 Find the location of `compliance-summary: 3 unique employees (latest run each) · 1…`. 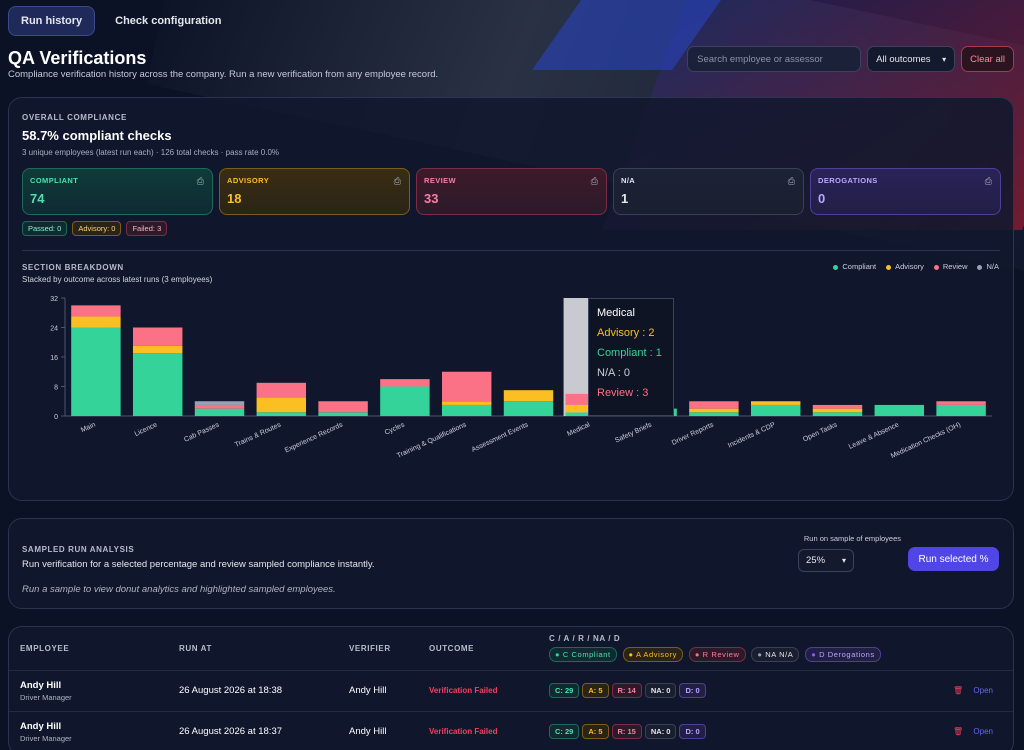

compliance-summary: 3 unique employees (latest run each) · 1… is located at coordinates (151, 152).